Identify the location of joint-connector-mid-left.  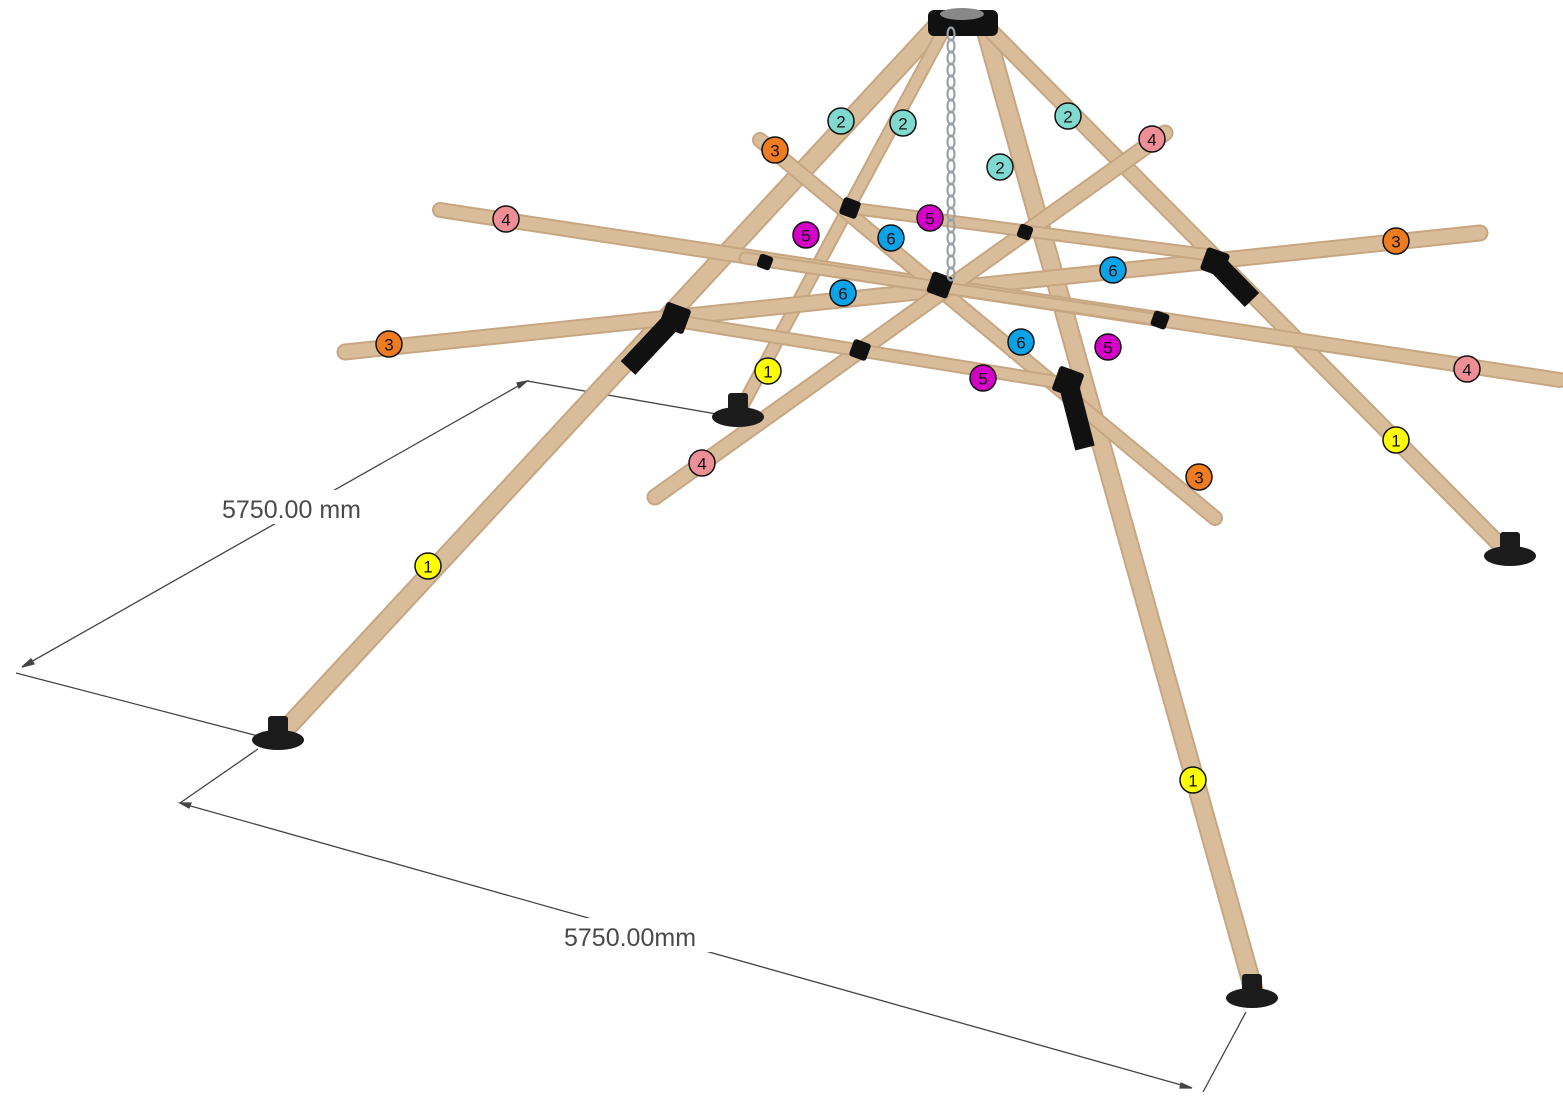
(765, 262).